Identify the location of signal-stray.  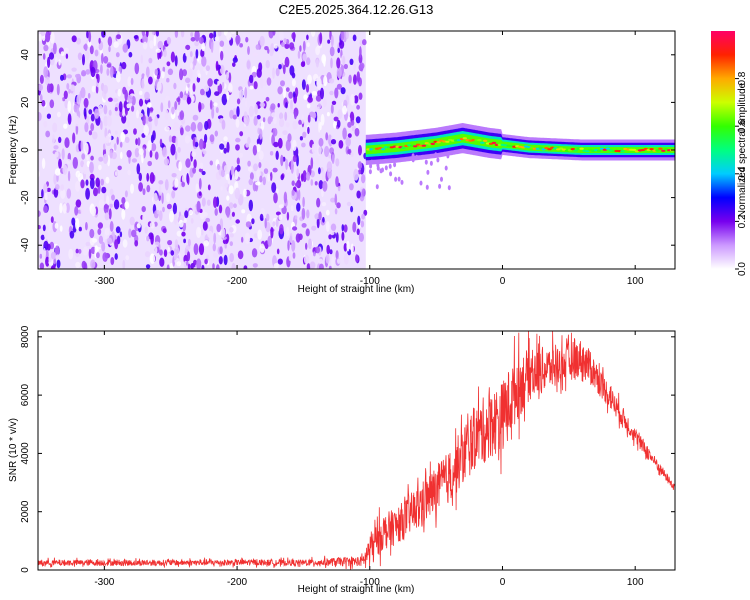
(427, 187).